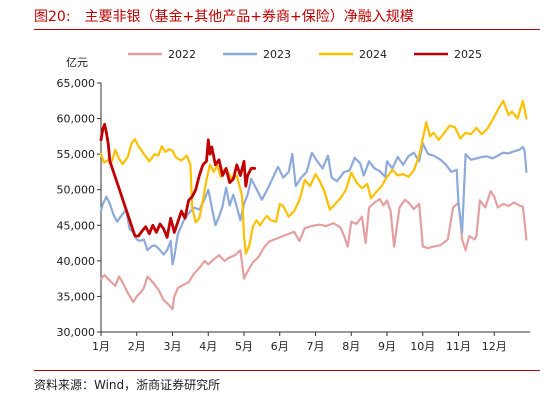 Image resolution: width=548 pixels, height=402 pixels. Describe the element at coordinates (178, 180) in the screenshot. I see `series-line-2025` at that location.